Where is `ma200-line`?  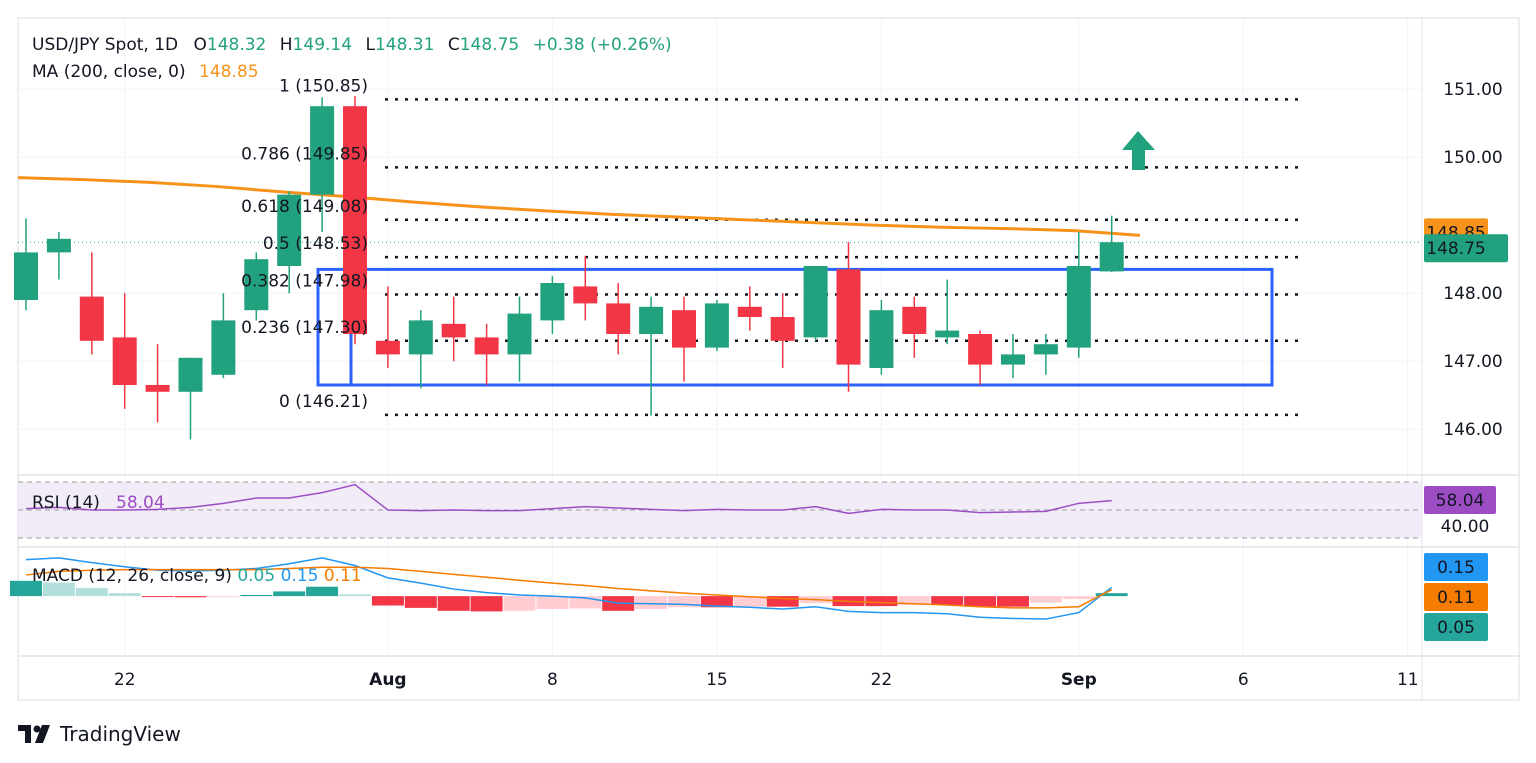
ma200-line is located at coordinates (579, 206).